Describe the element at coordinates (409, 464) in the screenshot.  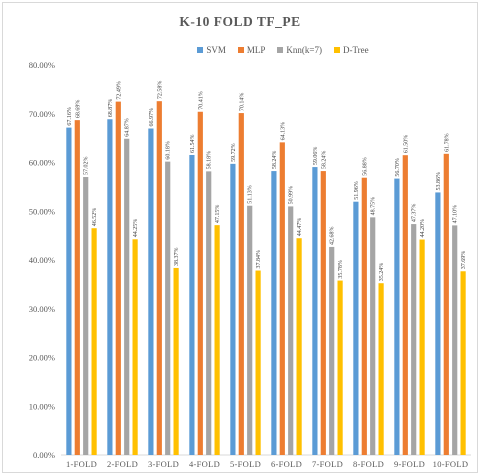
I see `x-tick-label: 9-FOLD` at that location.